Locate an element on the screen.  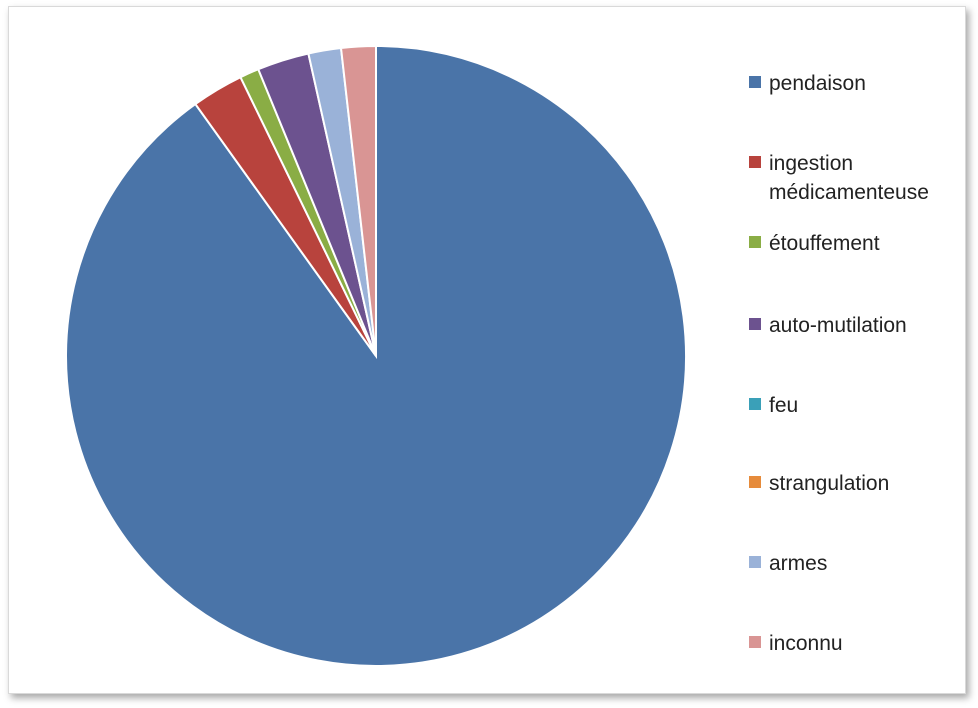
legend-label: pendaison is located at coordinates (873, 83).